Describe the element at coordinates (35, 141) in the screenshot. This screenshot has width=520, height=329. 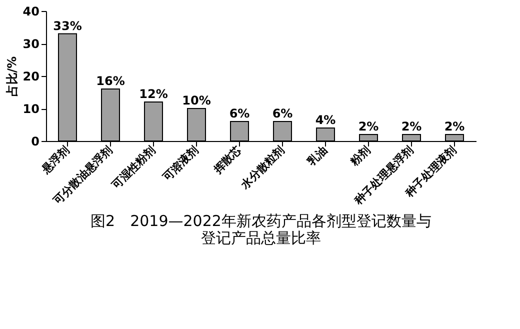
I see `y-tick-label: 0` at that location.